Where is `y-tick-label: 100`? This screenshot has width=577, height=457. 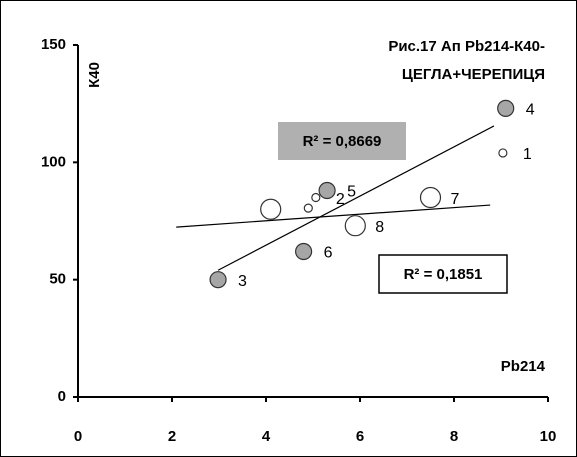 y-tick-label: 100 is located at coordinates (53, 161).